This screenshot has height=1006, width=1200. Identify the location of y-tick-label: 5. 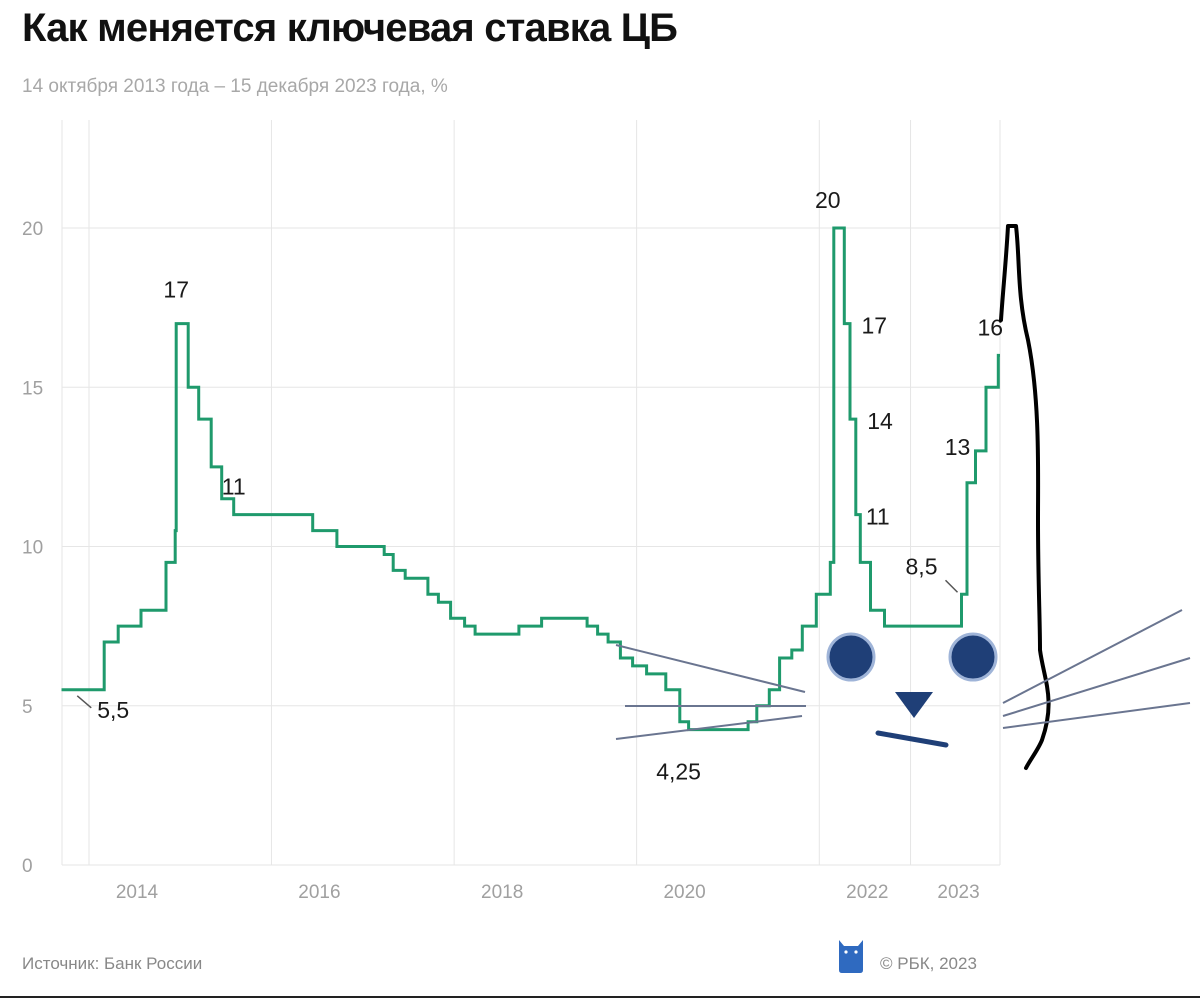
(27, 707).